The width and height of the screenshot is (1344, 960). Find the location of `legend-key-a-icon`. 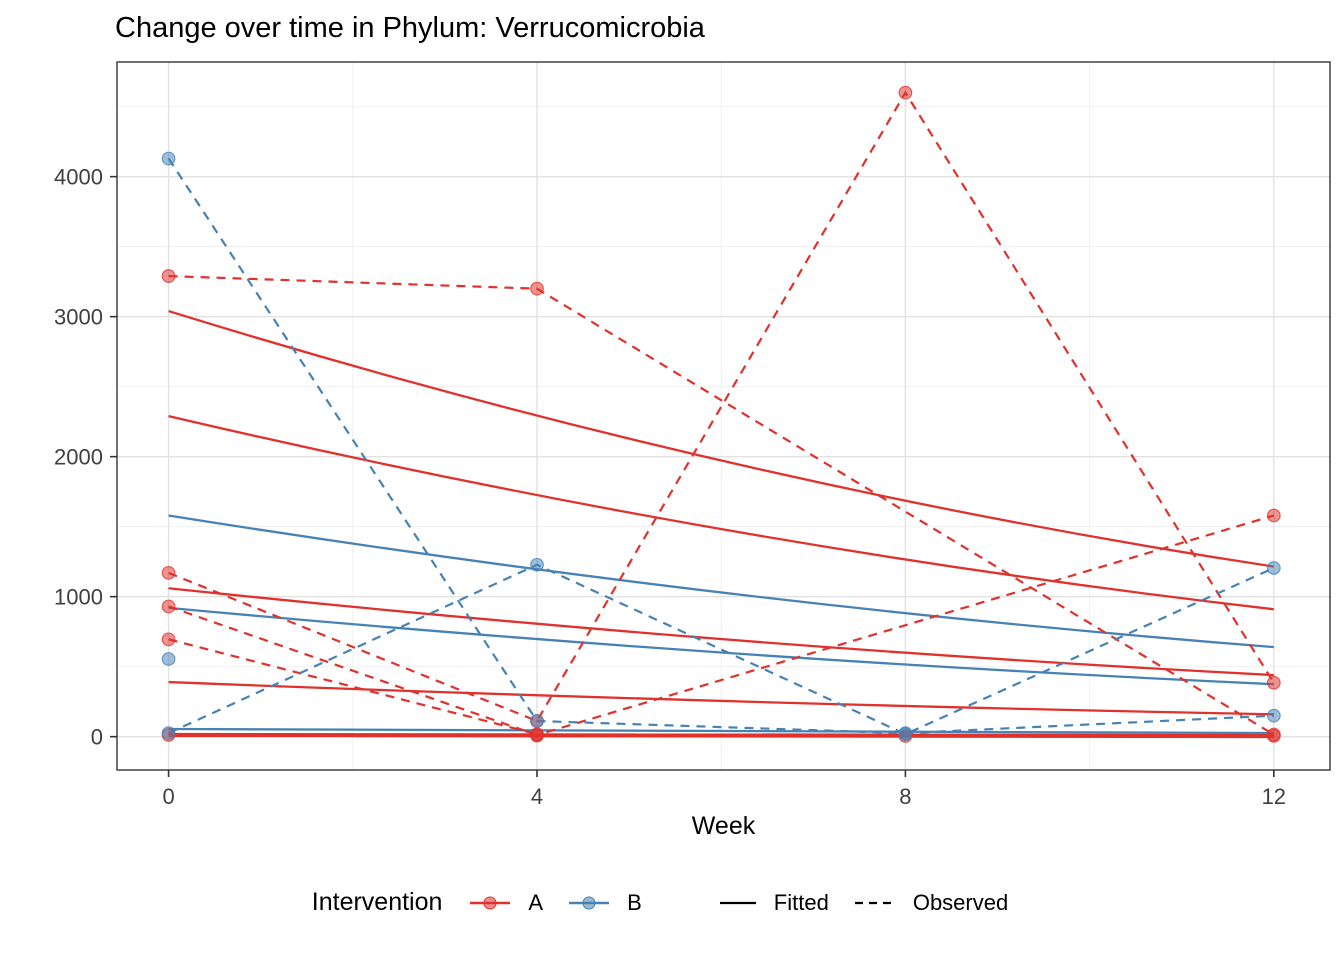

legend-key-a-icon is located at coordinates (490, 902).